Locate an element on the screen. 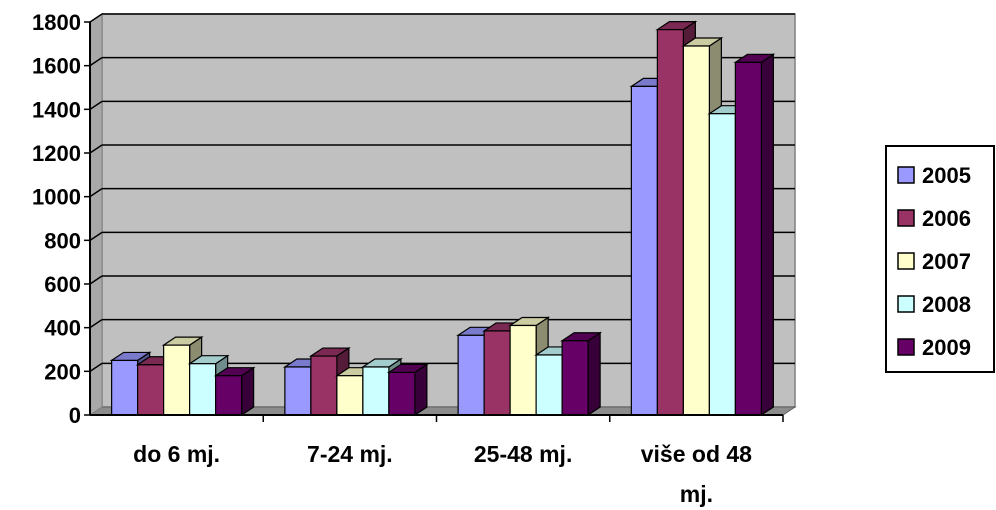  y-tick-label: 800 is located at coordinates (62, 240).